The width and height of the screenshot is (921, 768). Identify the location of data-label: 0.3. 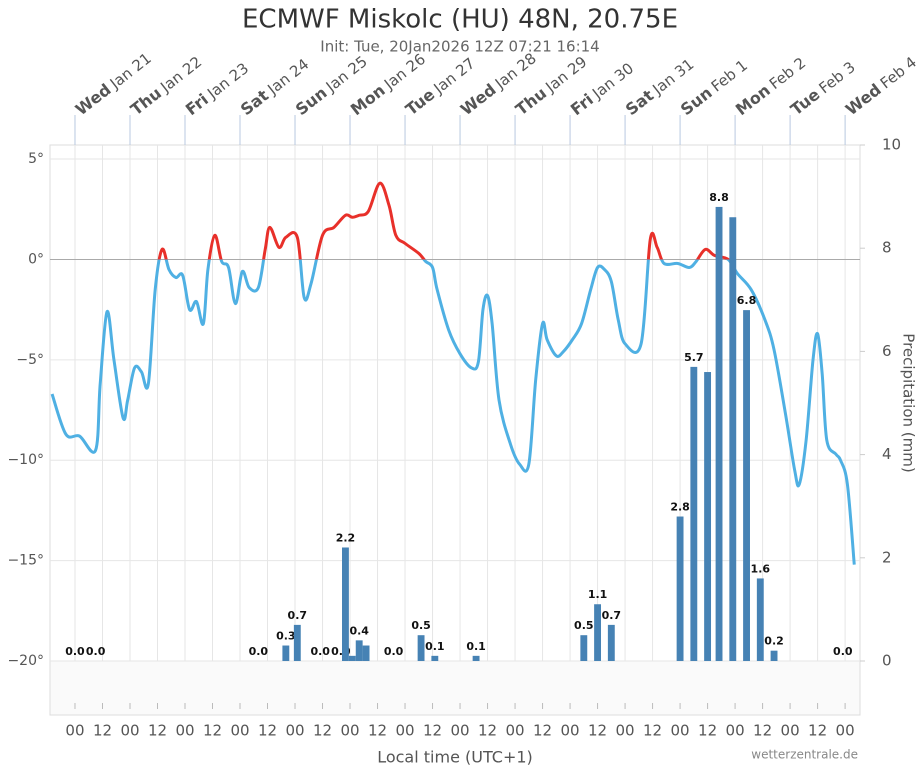
(286, 636).